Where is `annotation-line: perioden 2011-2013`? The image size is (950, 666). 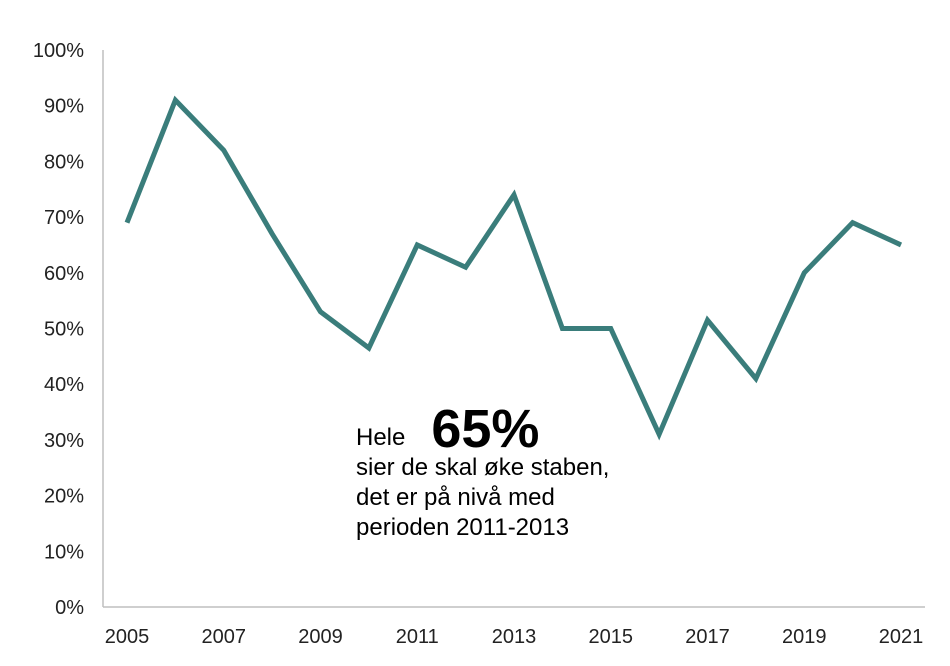
annotation-line: perioden 2011-2013 is located at coordinates (463, 527).